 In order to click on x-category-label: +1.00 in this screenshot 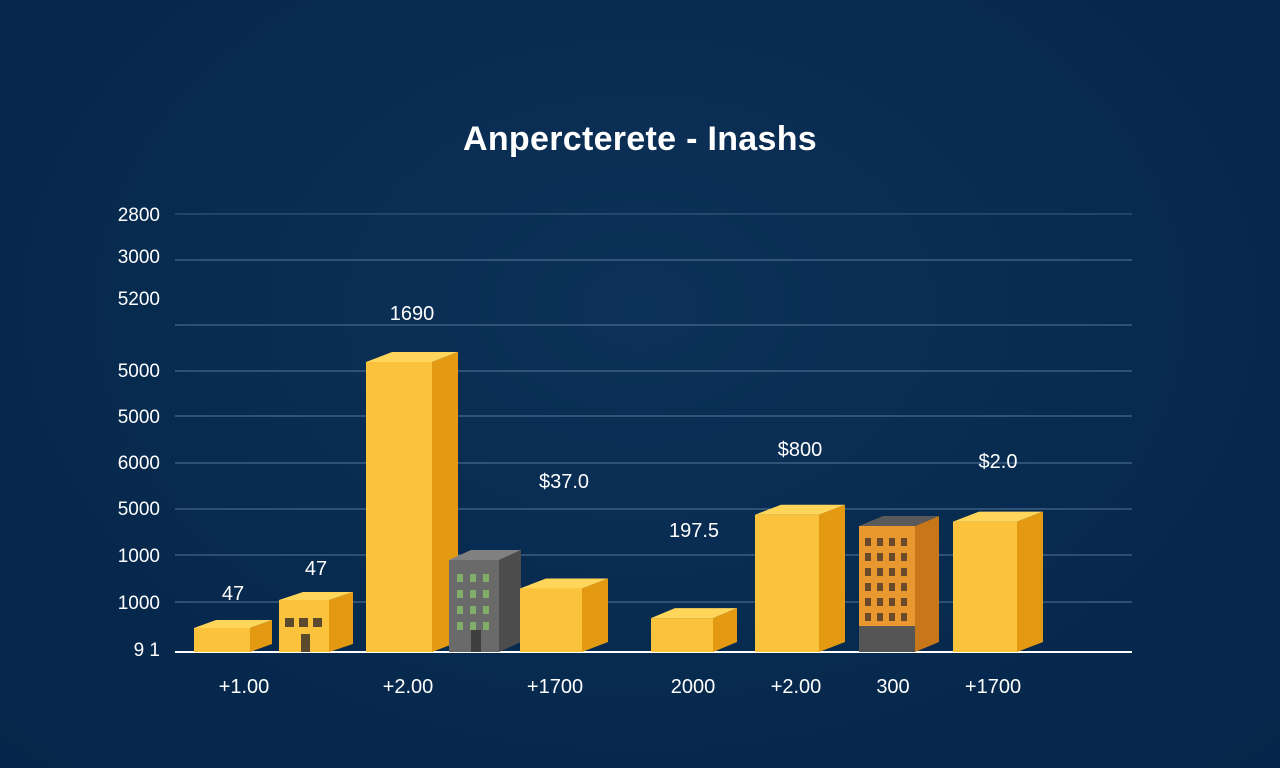, I will do `click(244, 687)`.